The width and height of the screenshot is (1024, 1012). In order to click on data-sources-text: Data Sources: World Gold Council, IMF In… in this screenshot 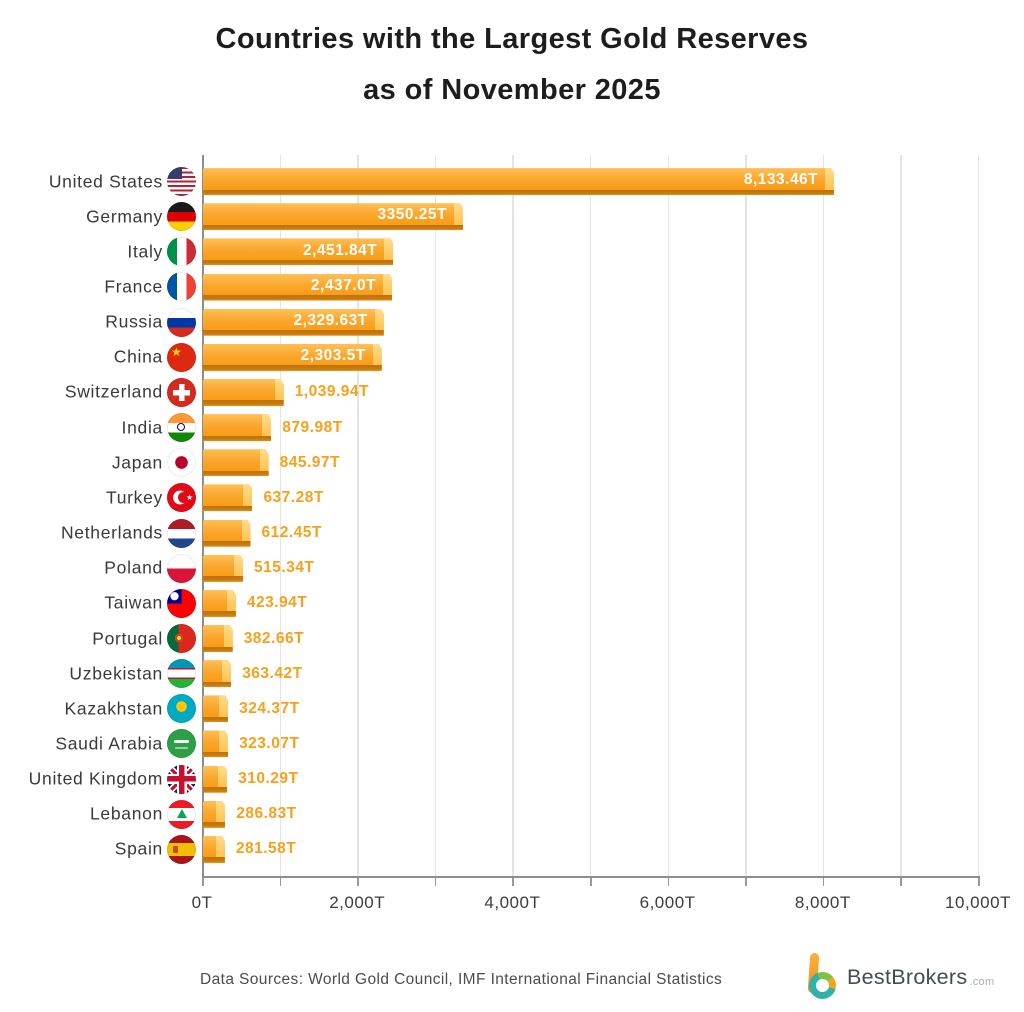, I will do `click(461, 979)`.